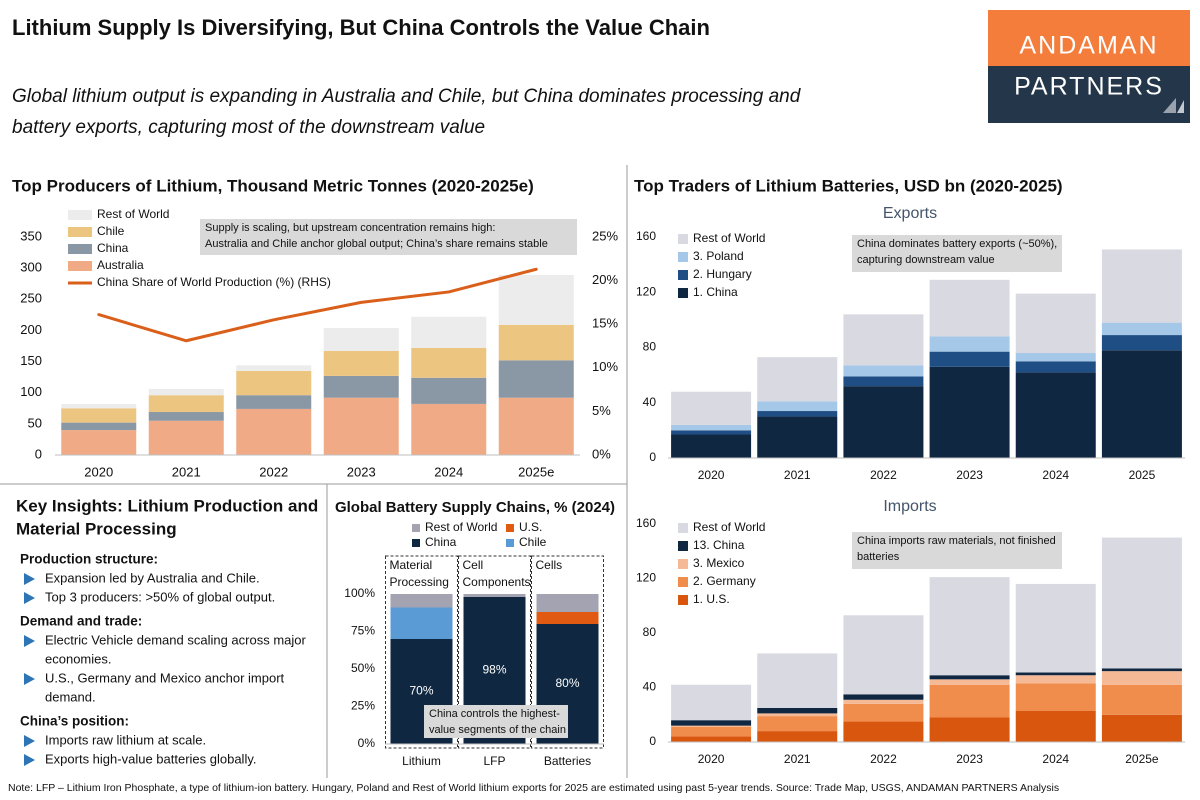 Image resolution: width=1200 pixels, height=800 pixels. Describe the element at coordinates (533, 542) in the screenshot. I see `legend-label: Chile` at that location.